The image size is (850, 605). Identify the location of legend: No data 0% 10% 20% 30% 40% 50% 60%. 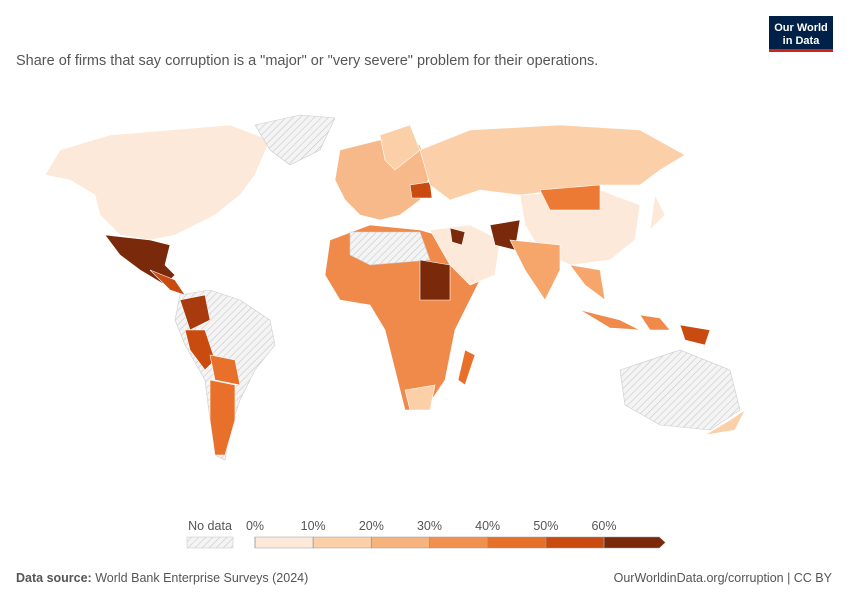
(426, 534).